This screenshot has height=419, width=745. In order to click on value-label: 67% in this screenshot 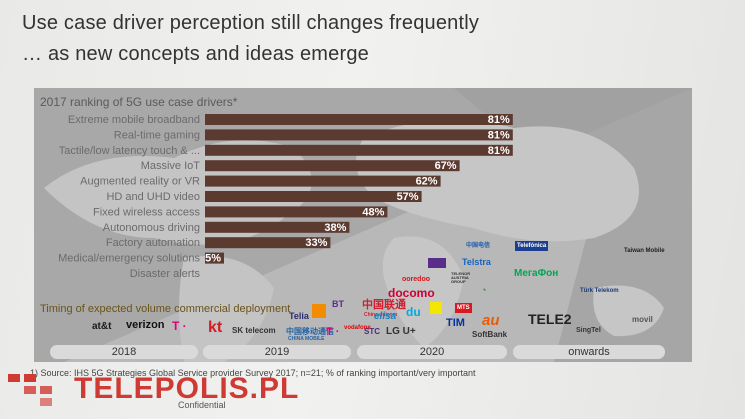, I will do `click(446, 166)`.